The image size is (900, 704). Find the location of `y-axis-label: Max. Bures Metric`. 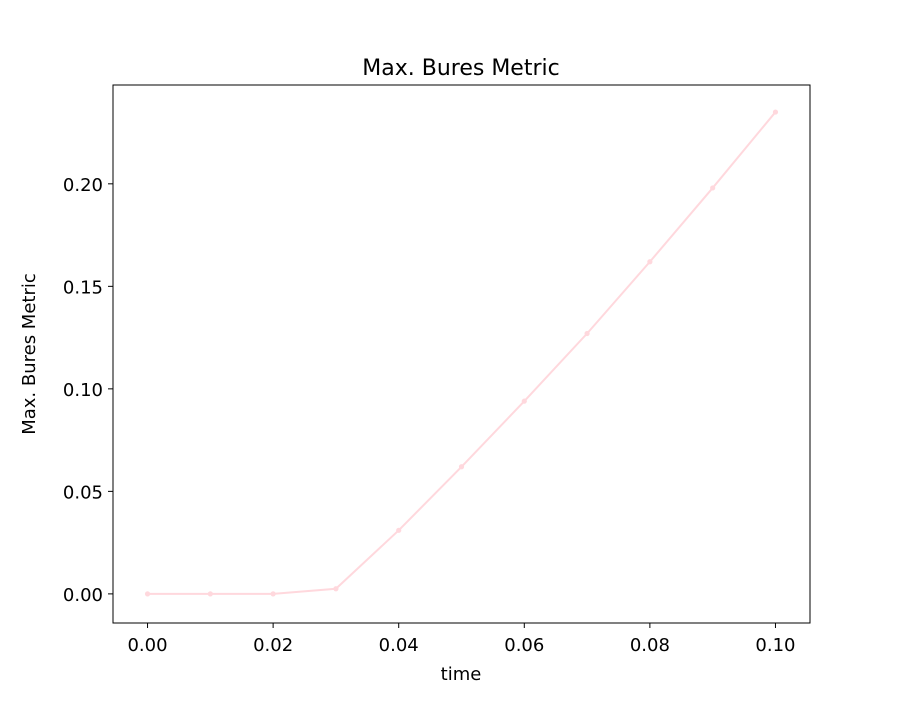

y-axis-label: Max. Bures Metric is located at coordinates (29, 354).